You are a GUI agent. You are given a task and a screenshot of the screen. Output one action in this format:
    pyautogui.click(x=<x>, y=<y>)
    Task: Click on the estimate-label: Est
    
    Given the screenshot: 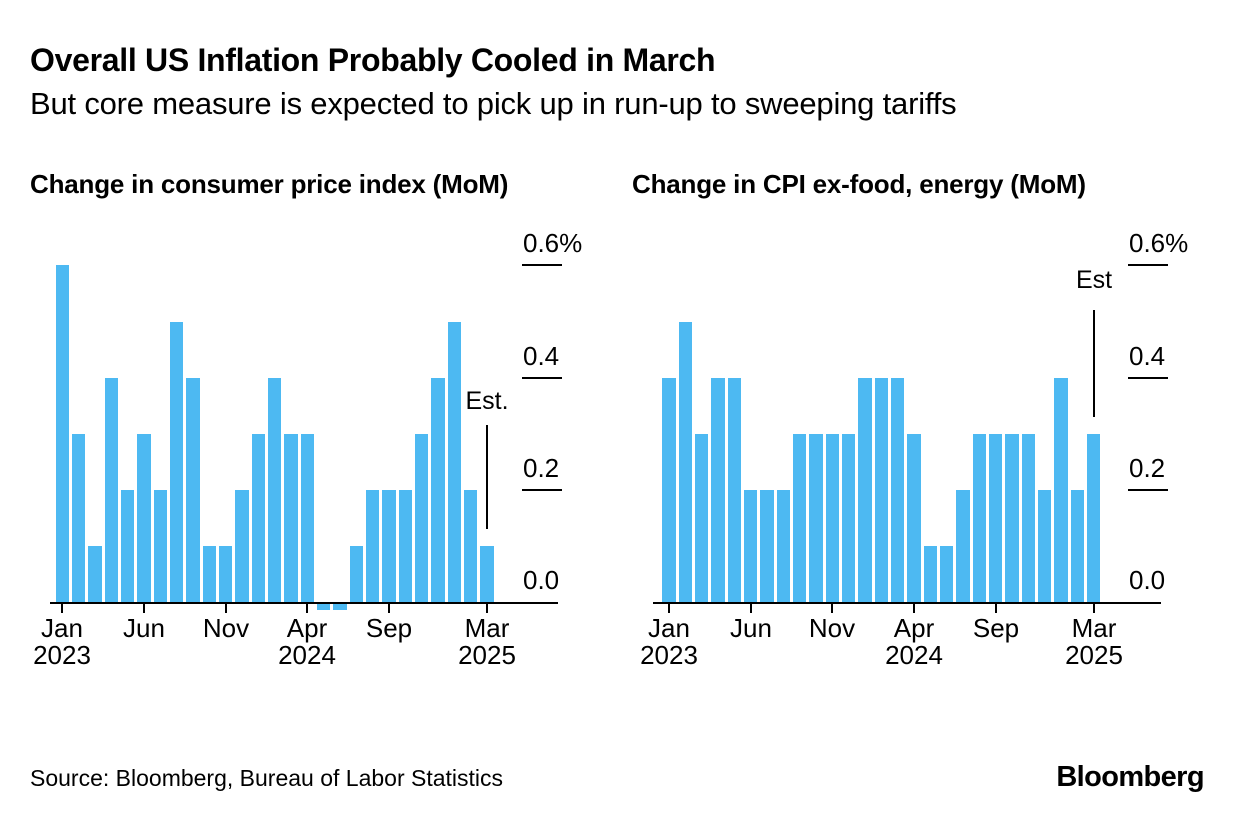 What is the action you would take?
    pyautogui.click(x=1094, y=280)
    